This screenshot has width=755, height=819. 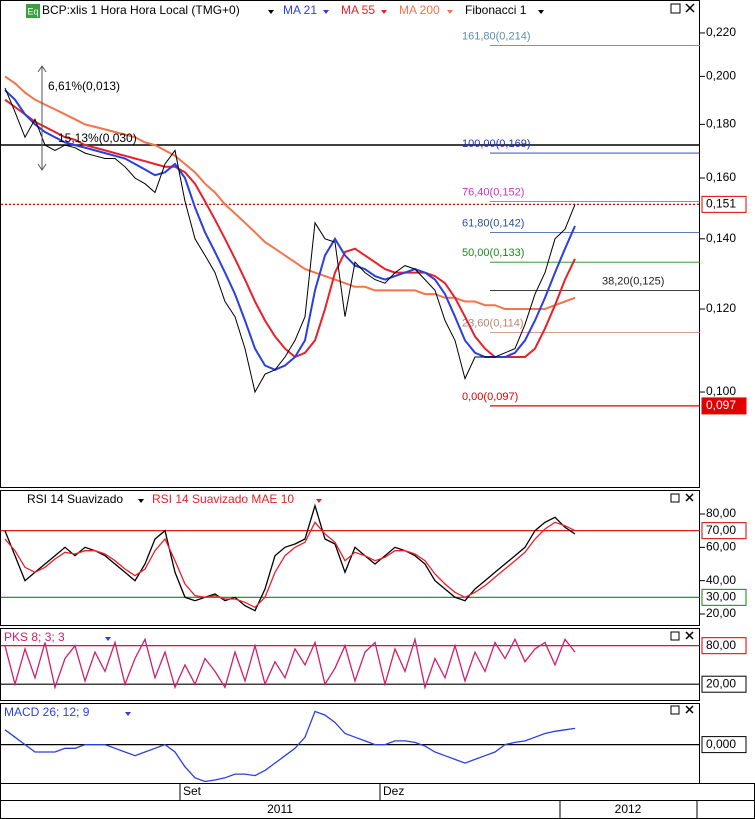 I want to click on level-label: 0,000, so click(x=721, y=744).